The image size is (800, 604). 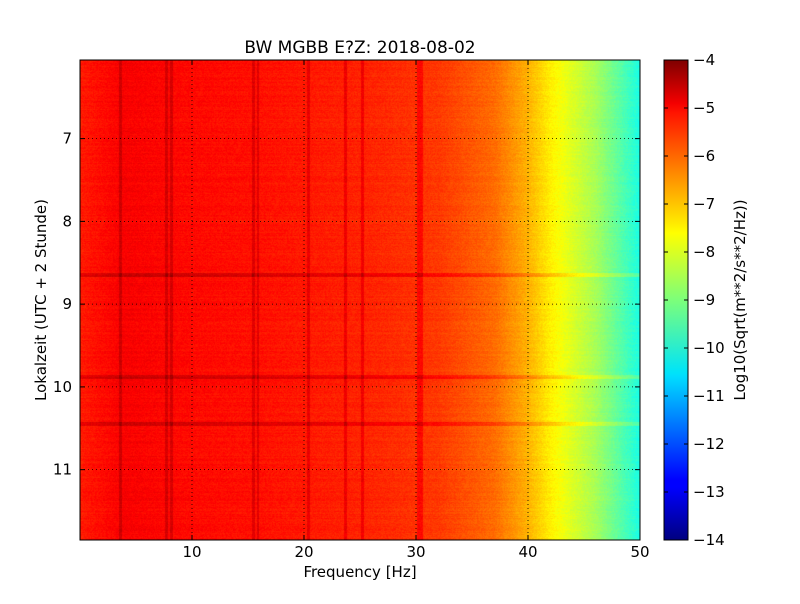 I want to click on colorbar-ticks: −4 −5 −6 −7 −8 −9 −10 −11 −12 −13 −14, so click(x=694, y=300).